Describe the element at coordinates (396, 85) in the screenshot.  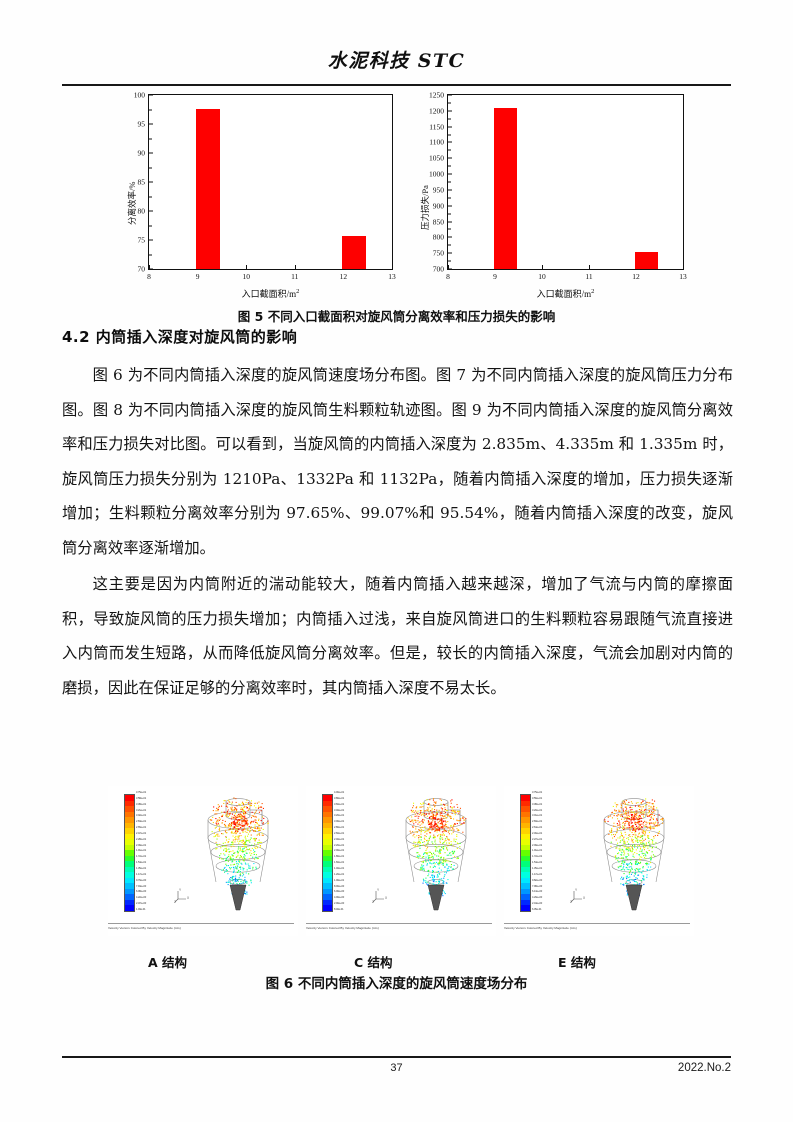
I see `header-rule` at that location.